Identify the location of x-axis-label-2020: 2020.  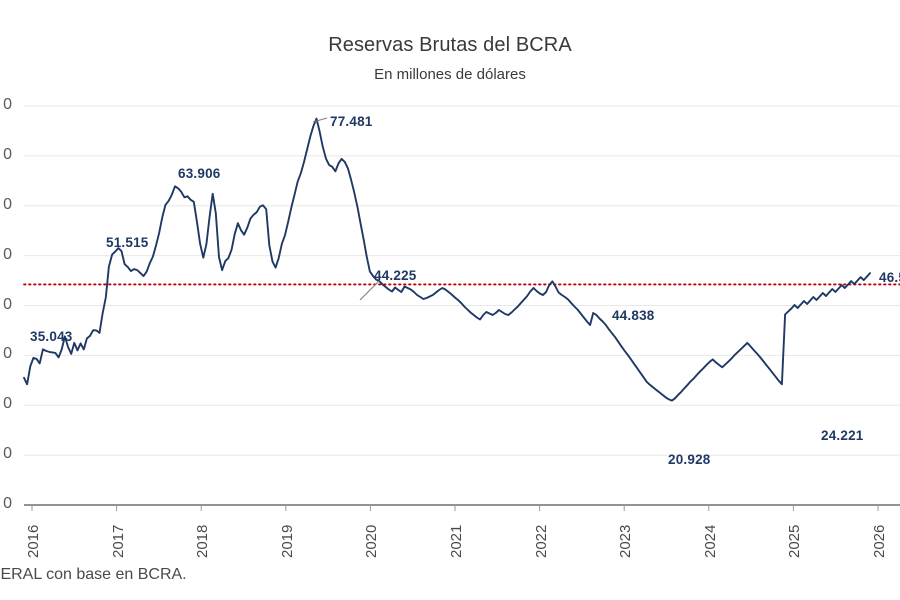
(372, 541).